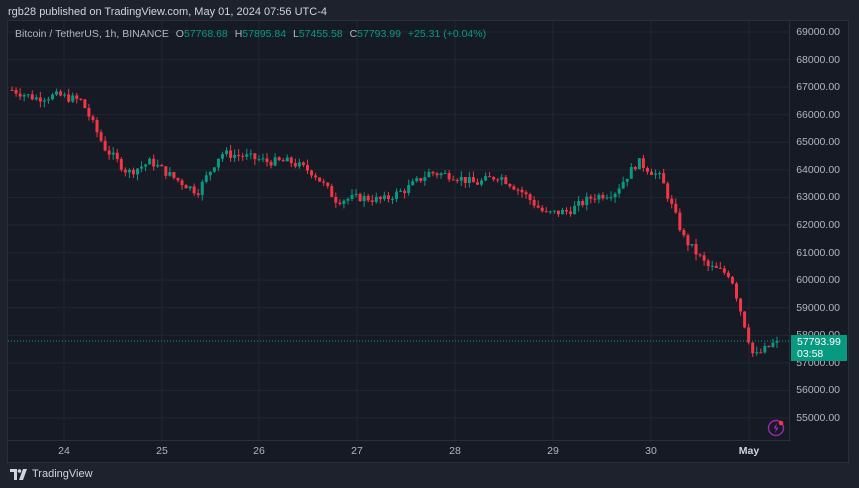 The width and height of the screenshot is (859, 488). Describe the element at coordinates (818, 142) in the screenshot. I see `price-tick: 65000.00` at that location.